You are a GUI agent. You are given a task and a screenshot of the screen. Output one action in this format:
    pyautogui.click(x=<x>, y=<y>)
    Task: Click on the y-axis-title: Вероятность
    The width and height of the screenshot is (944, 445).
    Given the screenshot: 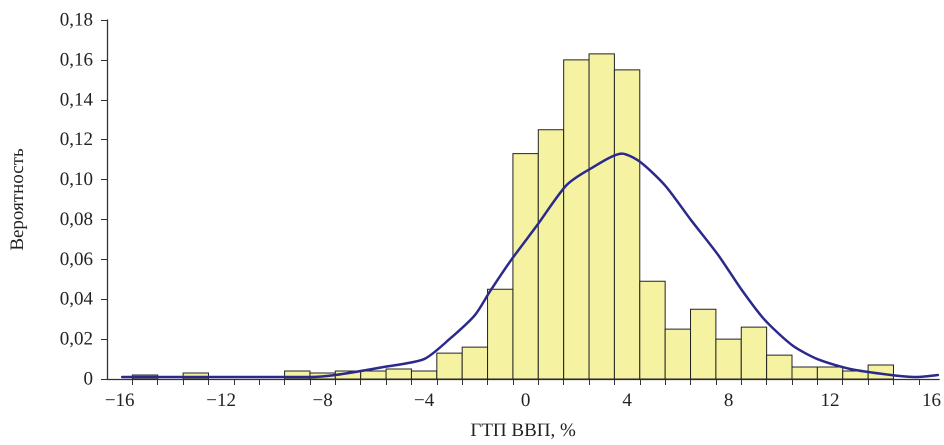 What is the action you would take?
    pyautogui.click(x=17, y=199)
    